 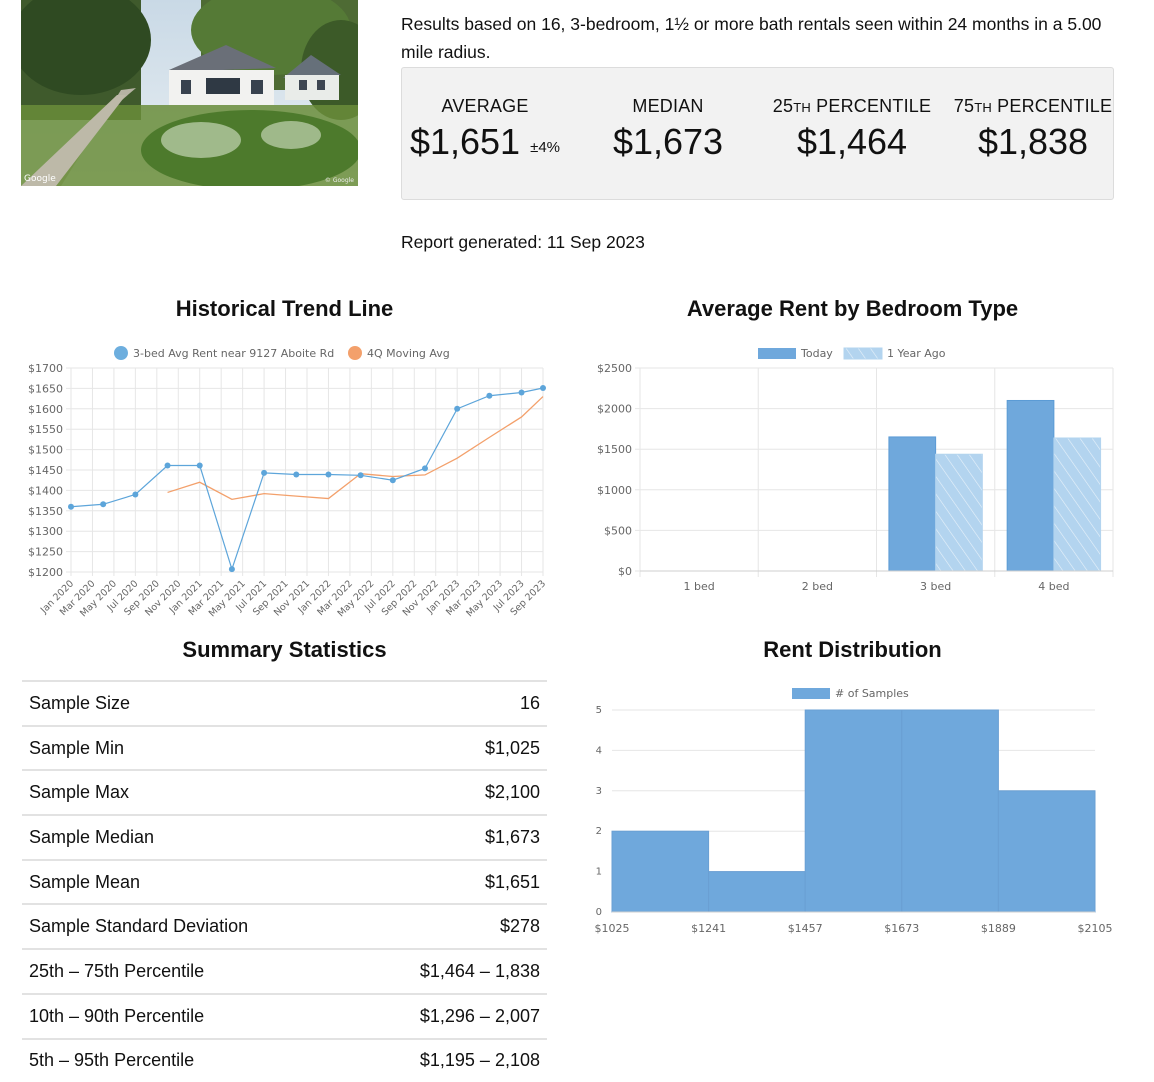 What do you see at coordinates (699, 586) in the screenshot?
I see `x-tick-label: 1 bed` at bounding box center [699, 586].